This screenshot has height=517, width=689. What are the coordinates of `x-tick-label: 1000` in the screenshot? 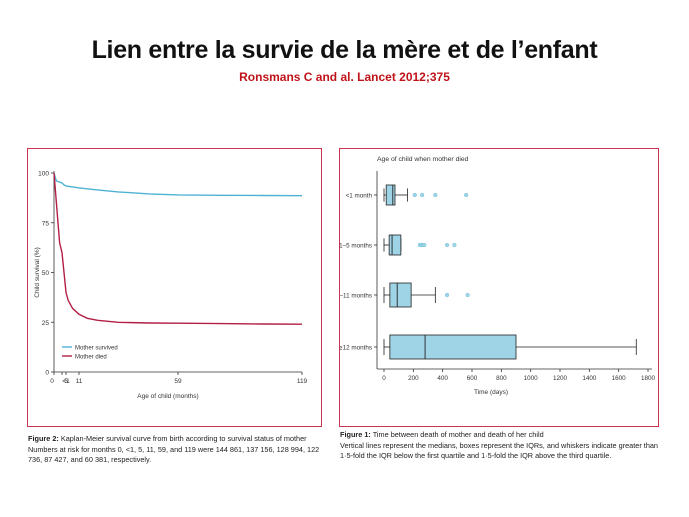 It's located at (531, 378).